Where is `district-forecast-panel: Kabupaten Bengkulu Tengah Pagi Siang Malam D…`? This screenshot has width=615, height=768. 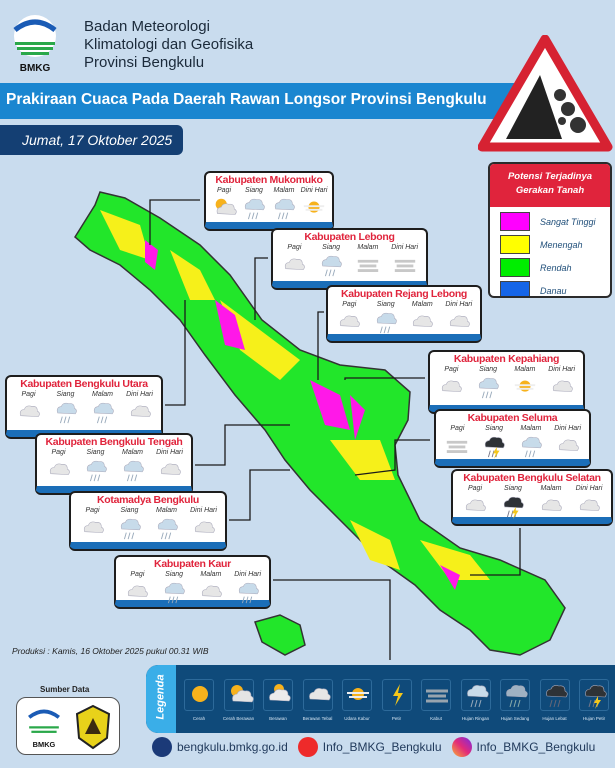
district-forecast-panel: Kabupaten Bengkulu Tengah Pagi Siang Malam D… is located at coordinates (114, 463).